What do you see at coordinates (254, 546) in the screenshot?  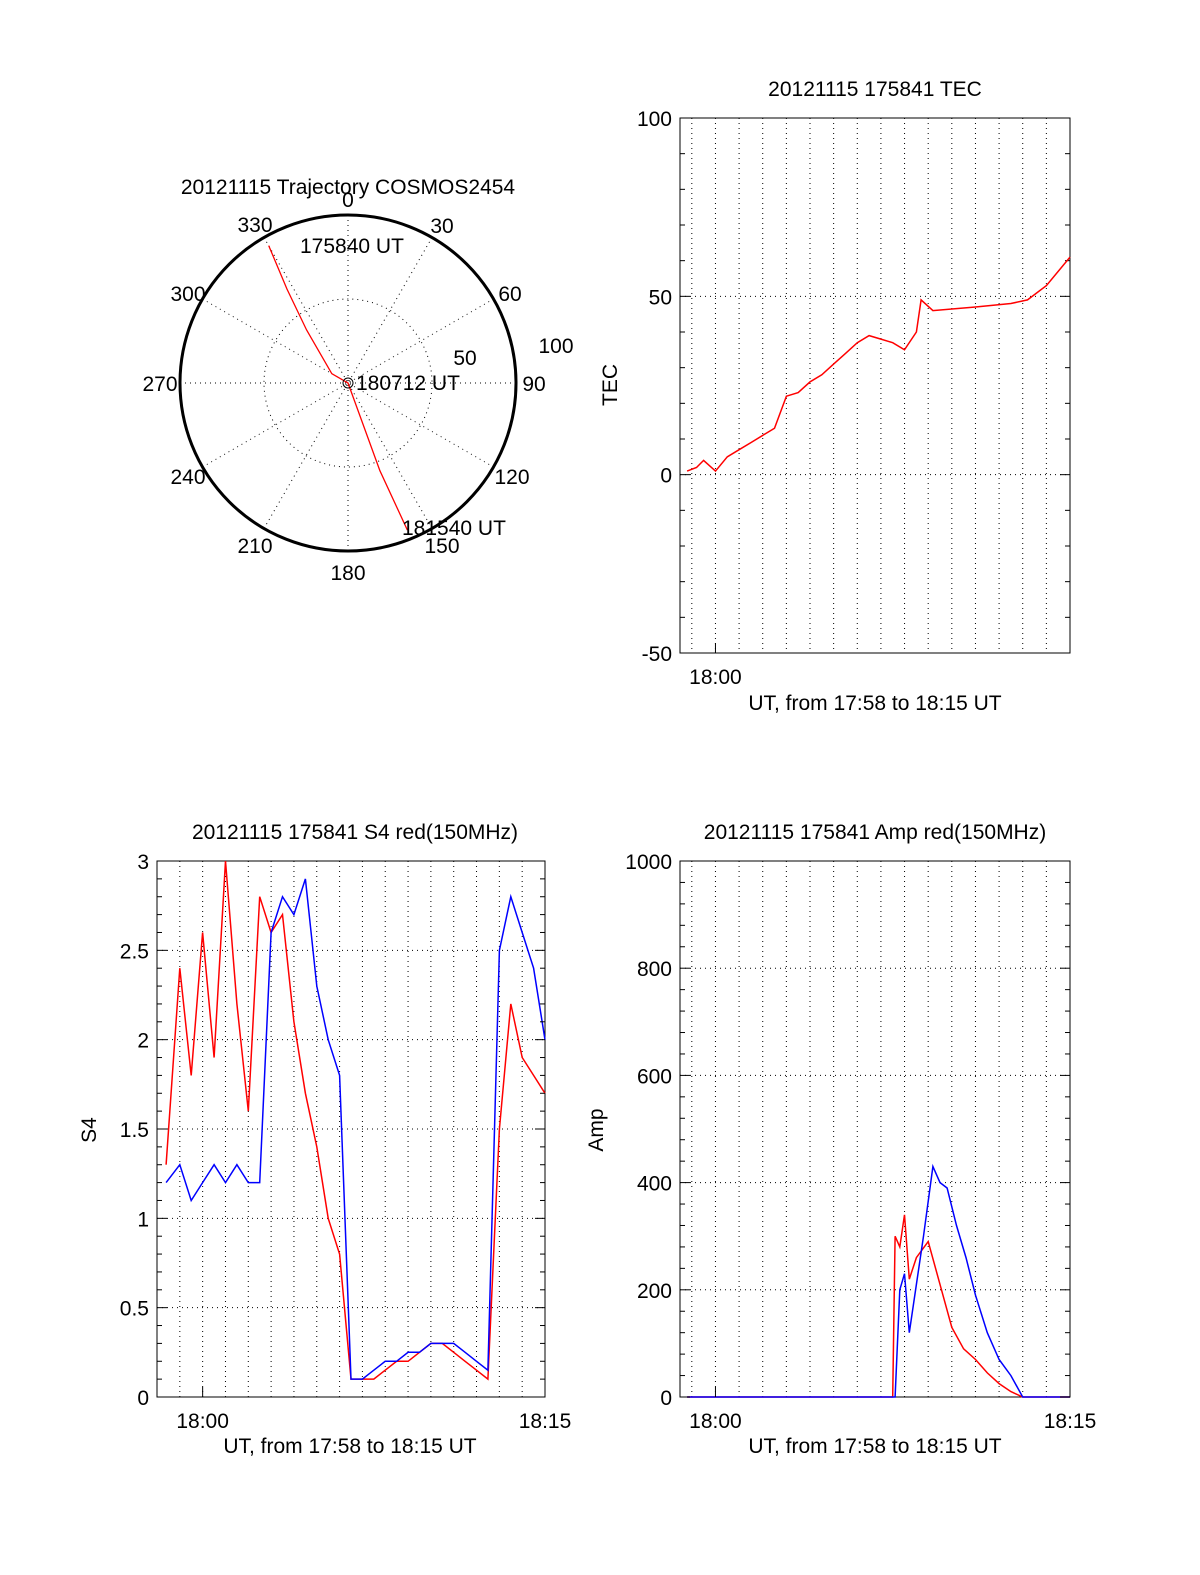 I see `azimuth-label-210: 210` at bounding box center [254, 546].